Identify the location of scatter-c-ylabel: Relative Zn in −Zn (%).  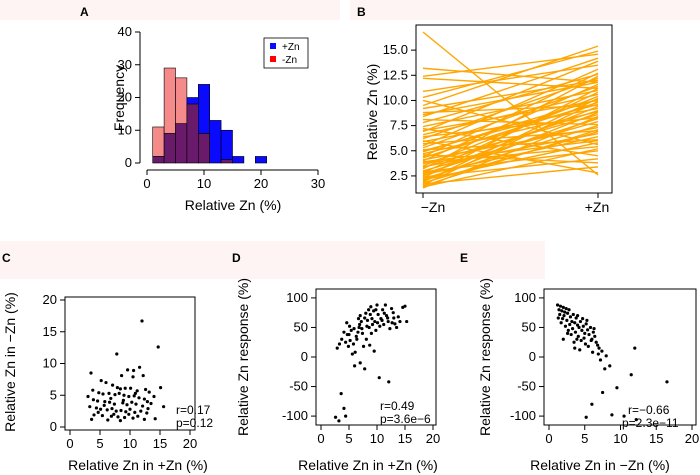
(10, 362).